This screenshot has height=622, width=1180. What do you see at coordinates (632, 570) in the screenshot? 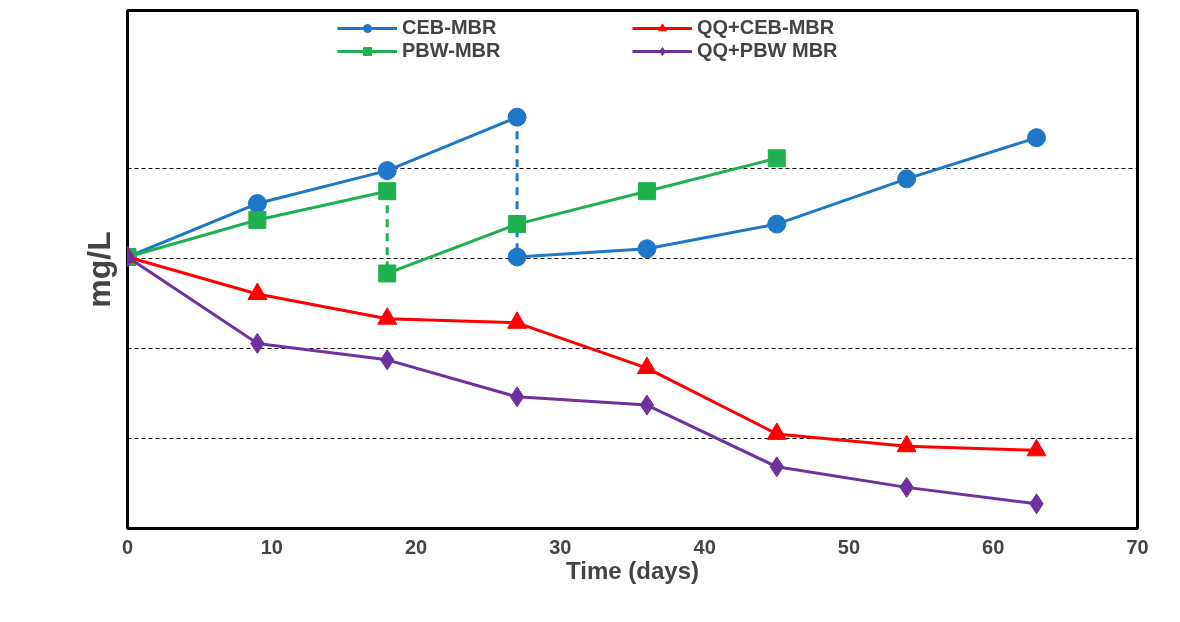
I see `x-axis-title: Time (days)` at bounding box center [632, 570].